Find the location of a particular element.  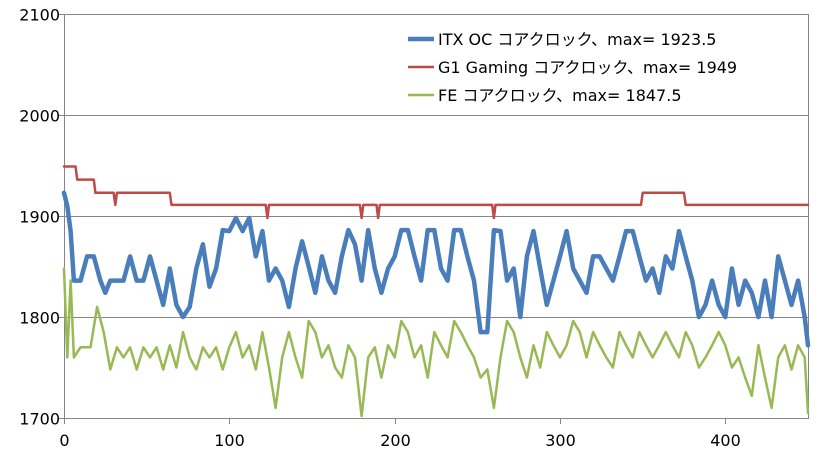

legend-label-1: G1 Gaming コアクロック、max= 1949 is located at coordinates (587, 67).